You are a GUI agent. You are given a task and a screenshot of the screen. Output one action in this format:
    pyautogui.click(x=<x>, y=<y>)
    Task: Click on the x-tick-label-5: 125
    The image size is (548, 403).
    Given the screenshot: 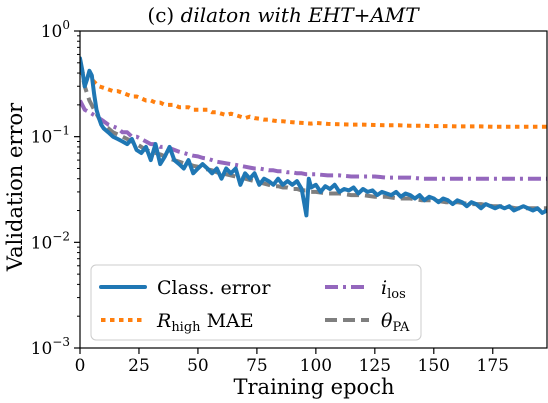 What is the action you would take?
    pyautogui.click(x=375, y=366)
    